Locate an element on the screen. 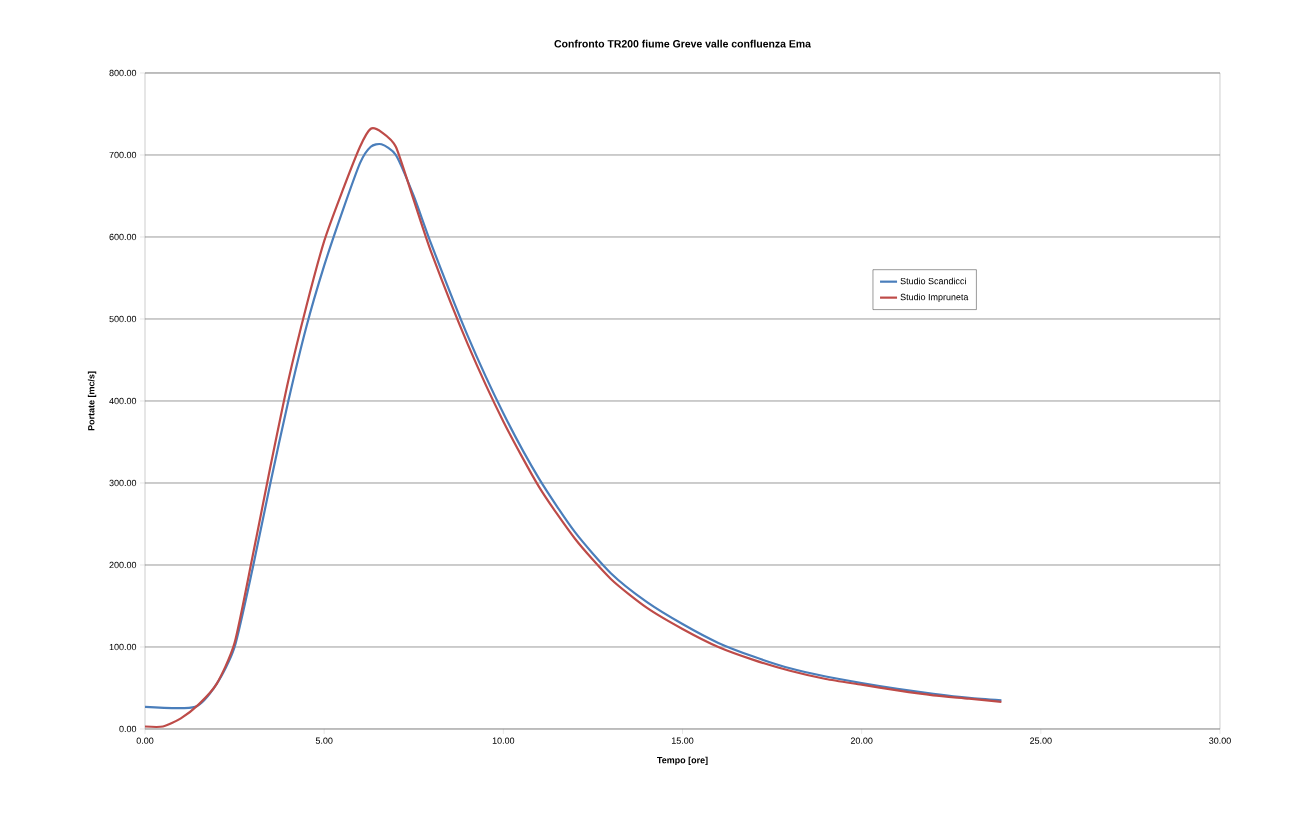 The height and width of the screenshot is (836, 1294). x-axis-title: Tempo [ore] is located at coordinates (682, 761).